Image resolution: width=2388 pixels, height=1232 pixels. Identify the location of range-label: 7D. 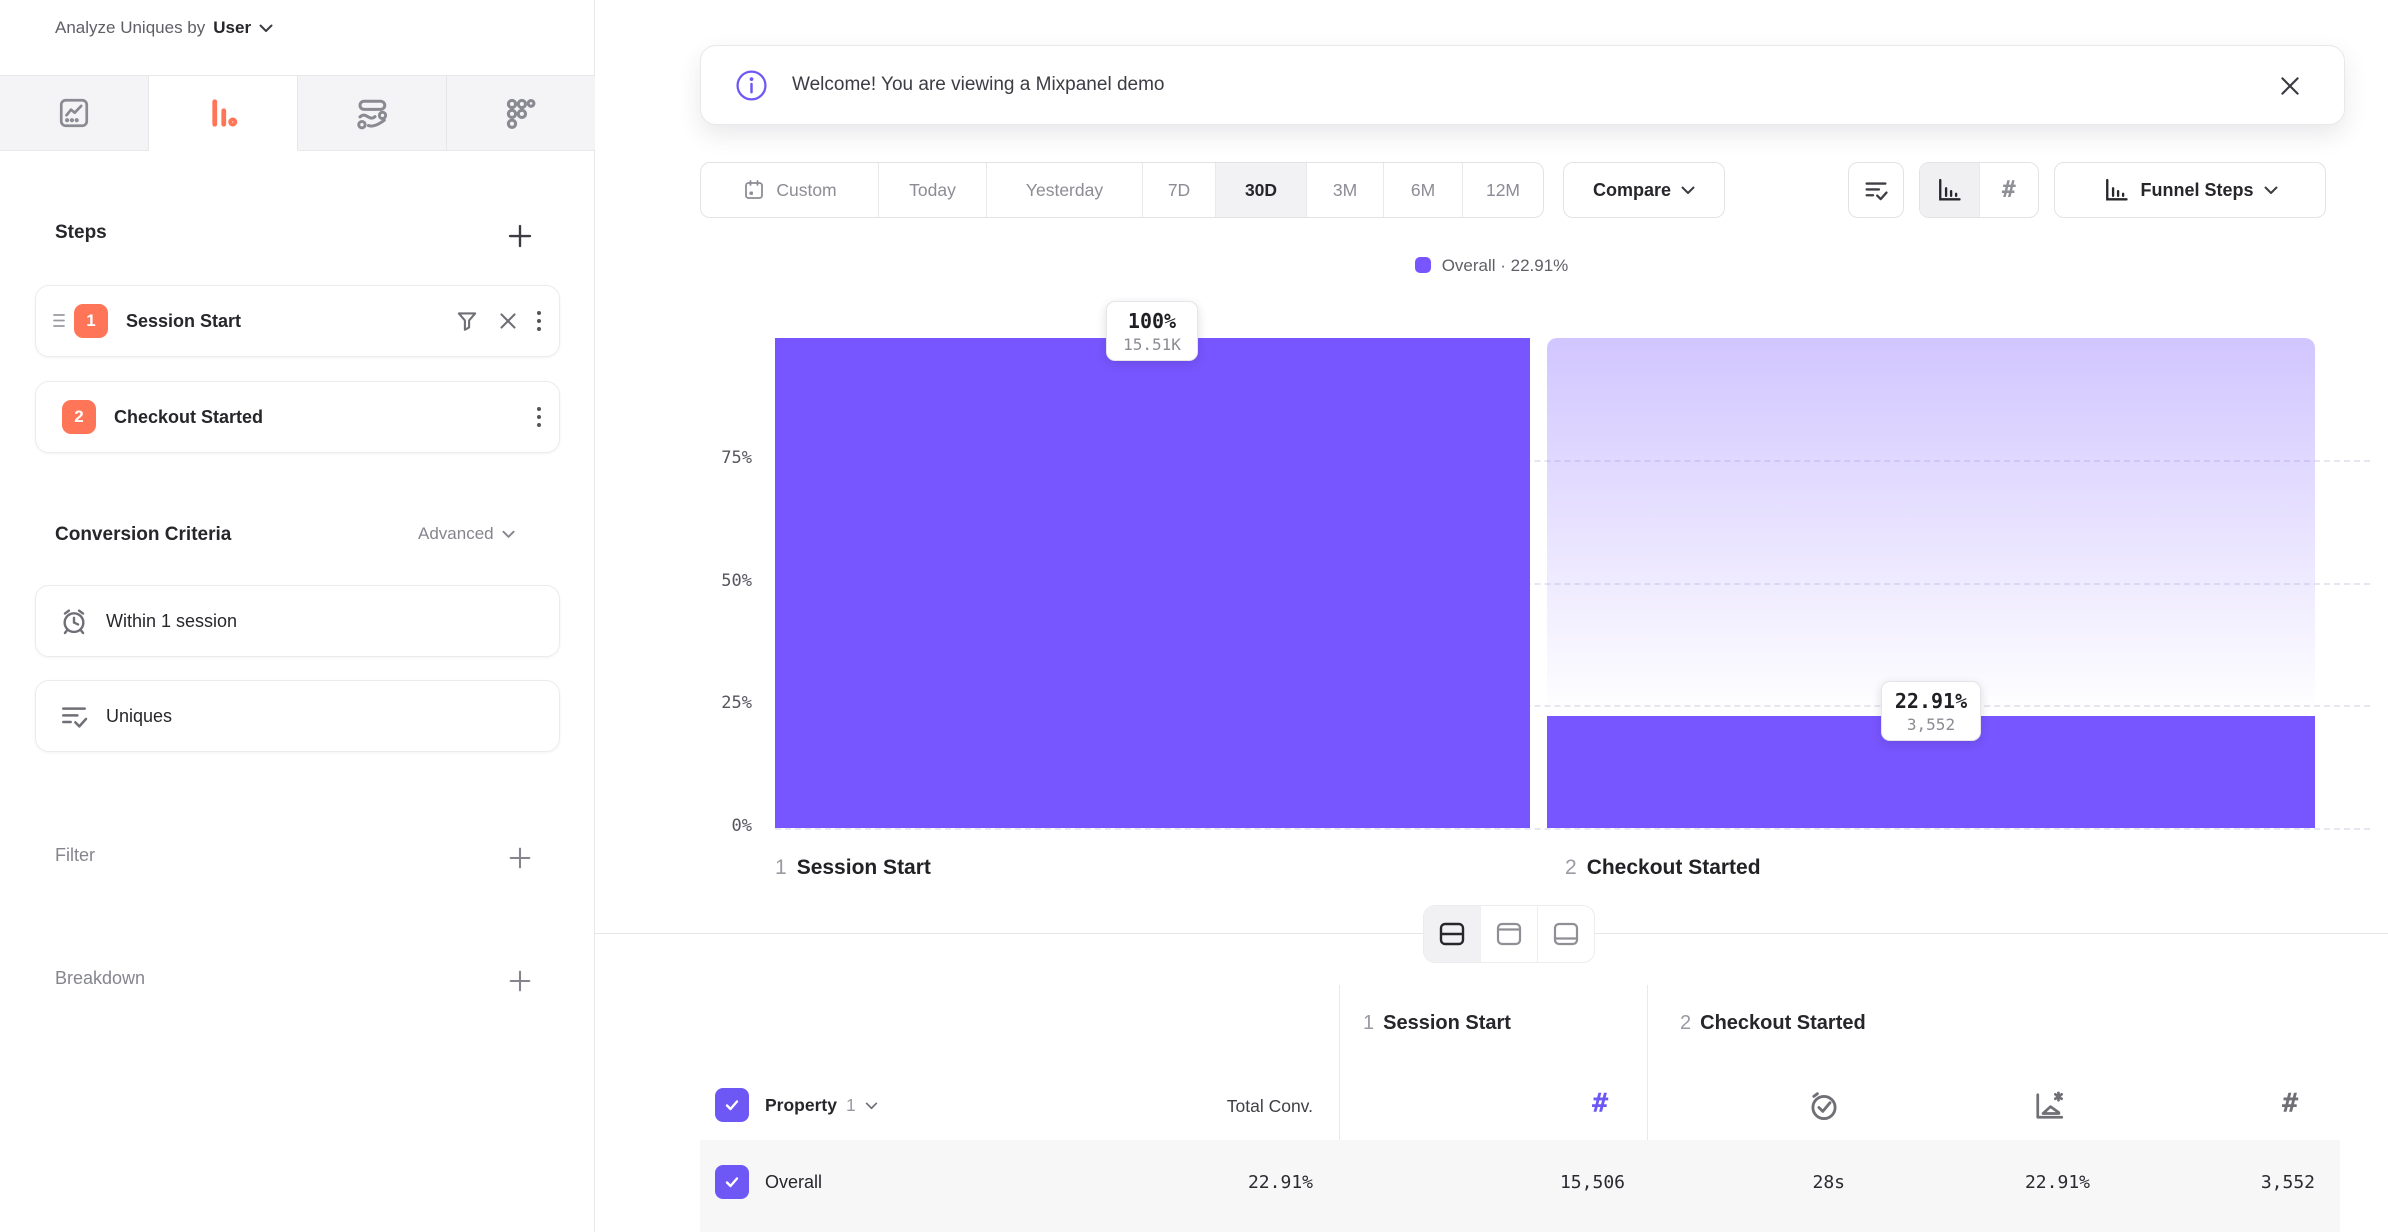
(1179, 189).